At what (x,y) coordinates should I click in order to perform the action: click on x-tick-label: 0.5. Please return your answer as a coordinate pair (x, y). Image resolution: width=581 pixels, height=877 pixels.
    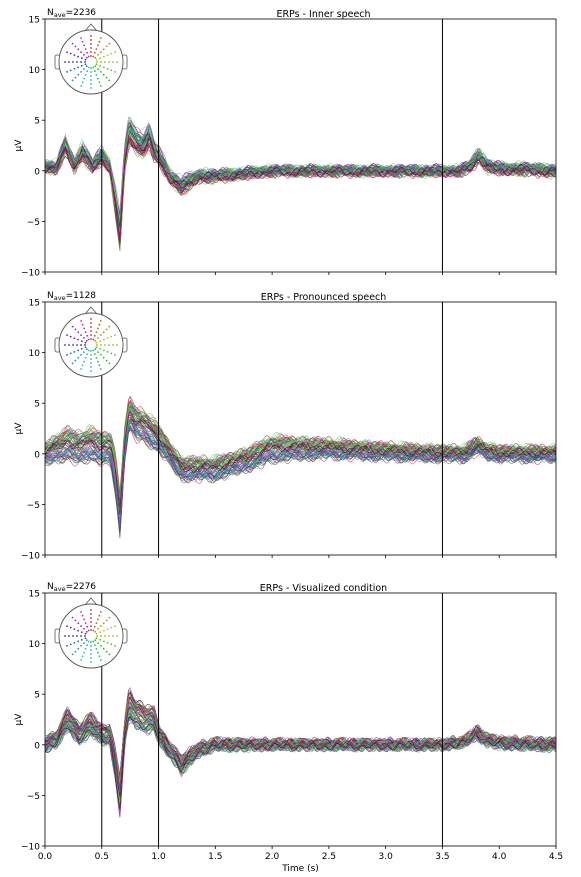
    Looking at the image, I should click on (102, 857).